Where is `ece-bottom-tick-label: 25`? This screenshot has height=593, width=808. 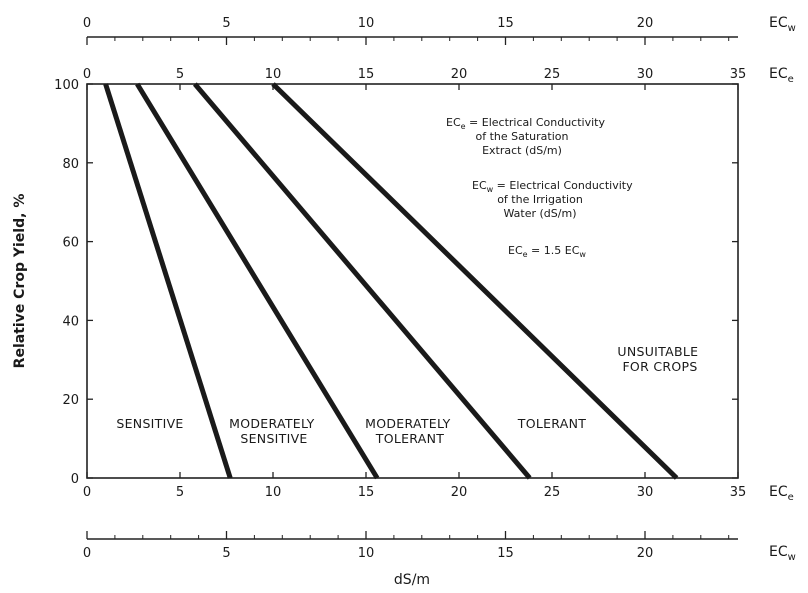
ece-bottom-tick-label: 25 is located at coordinates (552, 492).